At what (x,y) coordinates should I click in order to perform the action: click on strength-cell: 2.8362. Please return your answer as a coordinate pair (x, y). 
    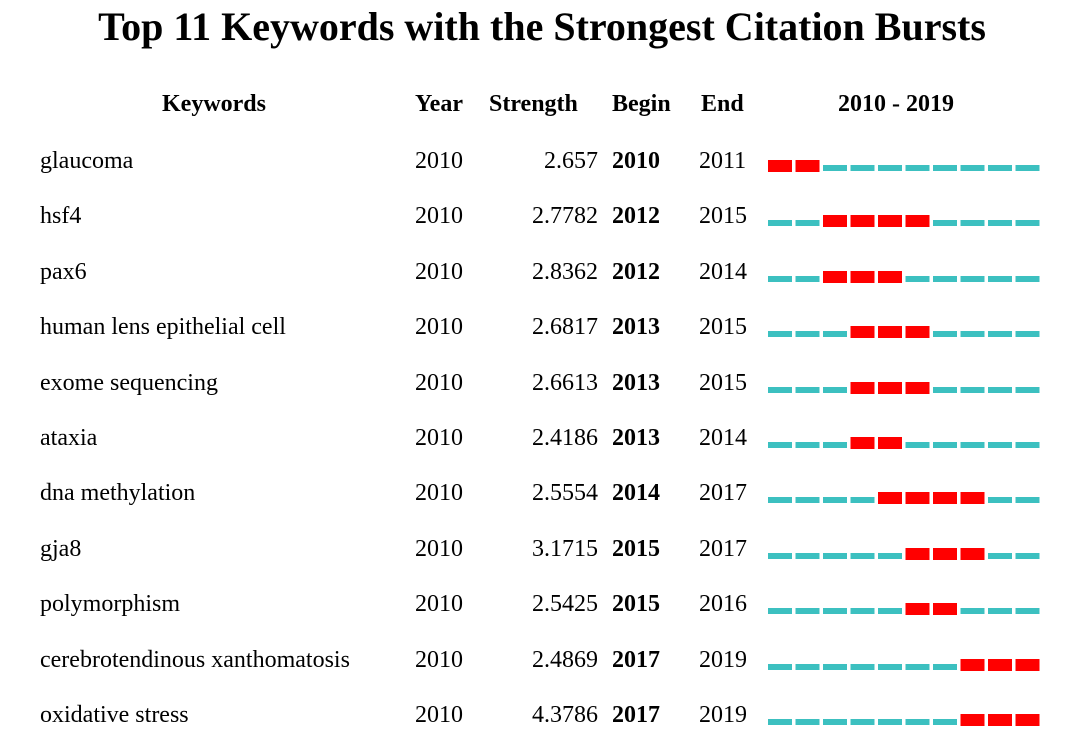
    Looking at the image, I should click on (565, 271).